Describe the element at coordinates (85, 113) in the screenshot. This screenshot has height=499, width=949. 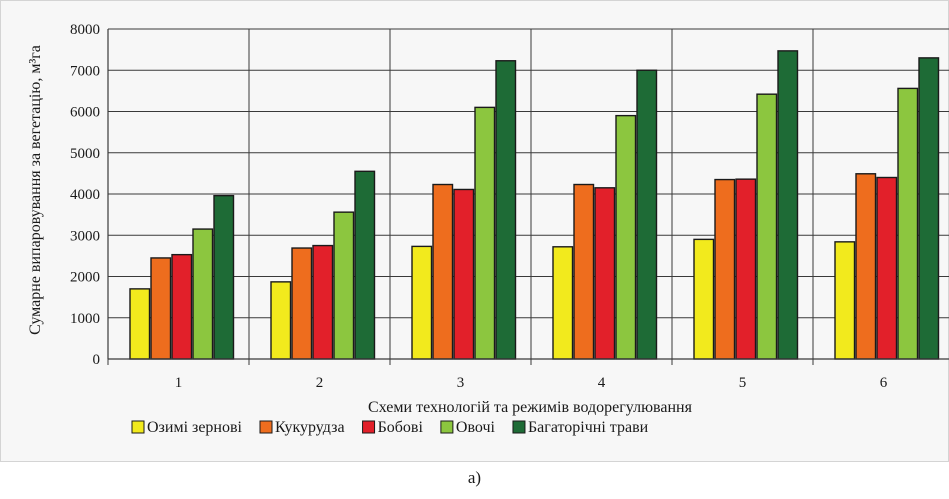
I see `y-tick-label: 6000` at that location.